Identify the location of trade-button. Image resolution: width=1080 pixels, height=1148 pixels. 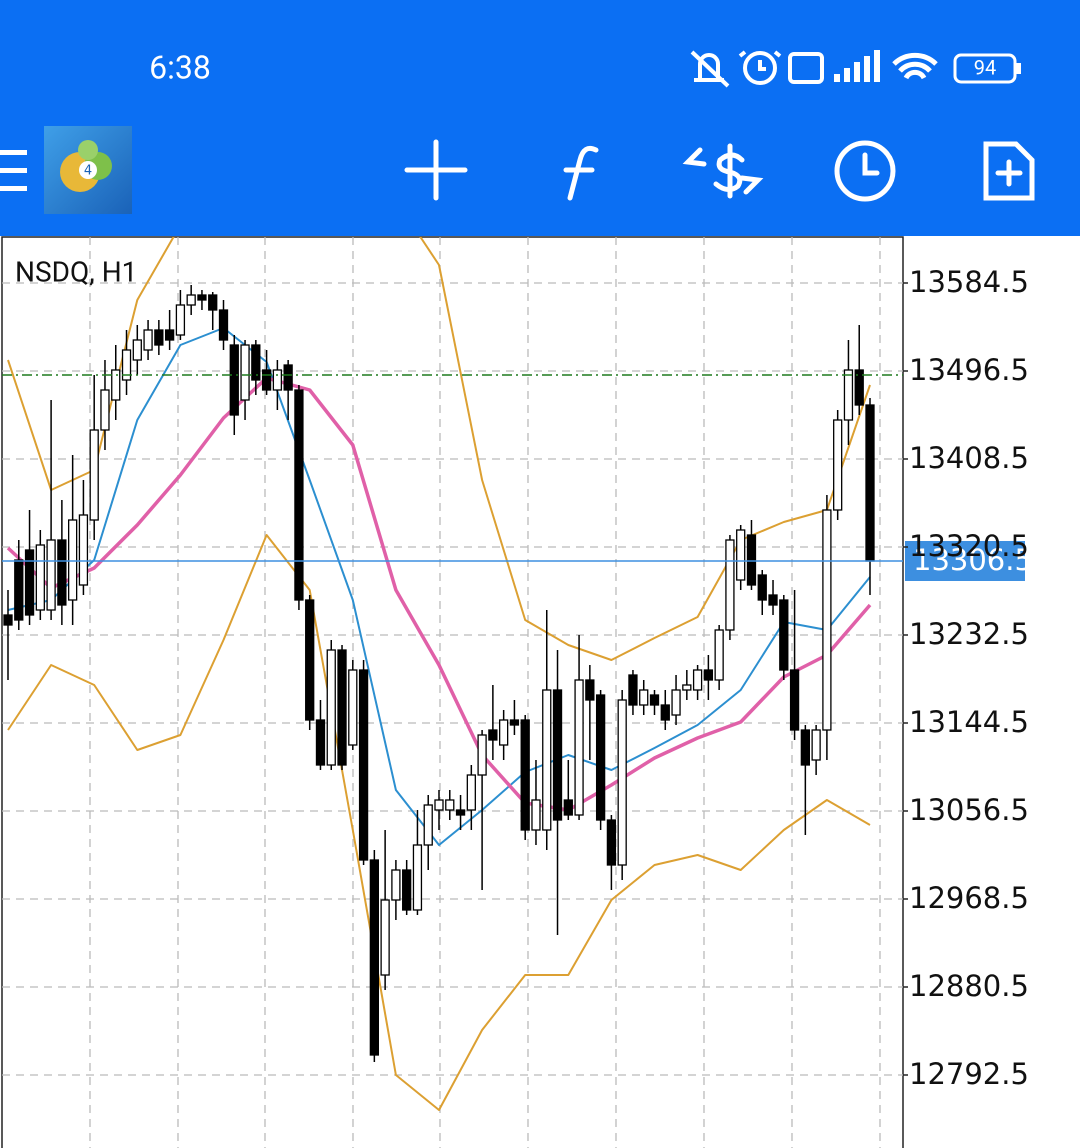
(723, 171).